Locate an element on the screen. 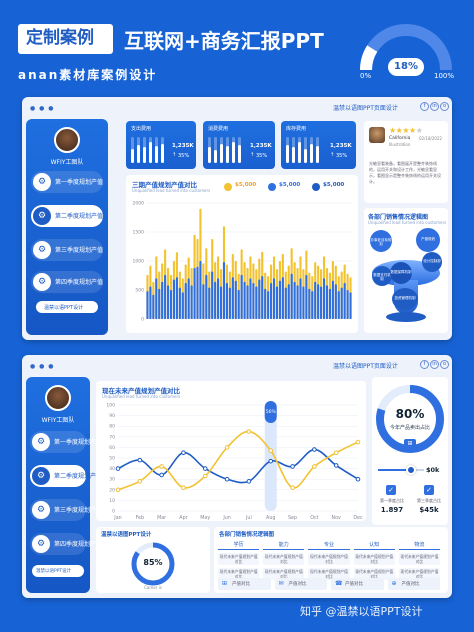 This screenshot has width=474, height=632. y-tick-label: 20 is located at coordinates (112, 490).